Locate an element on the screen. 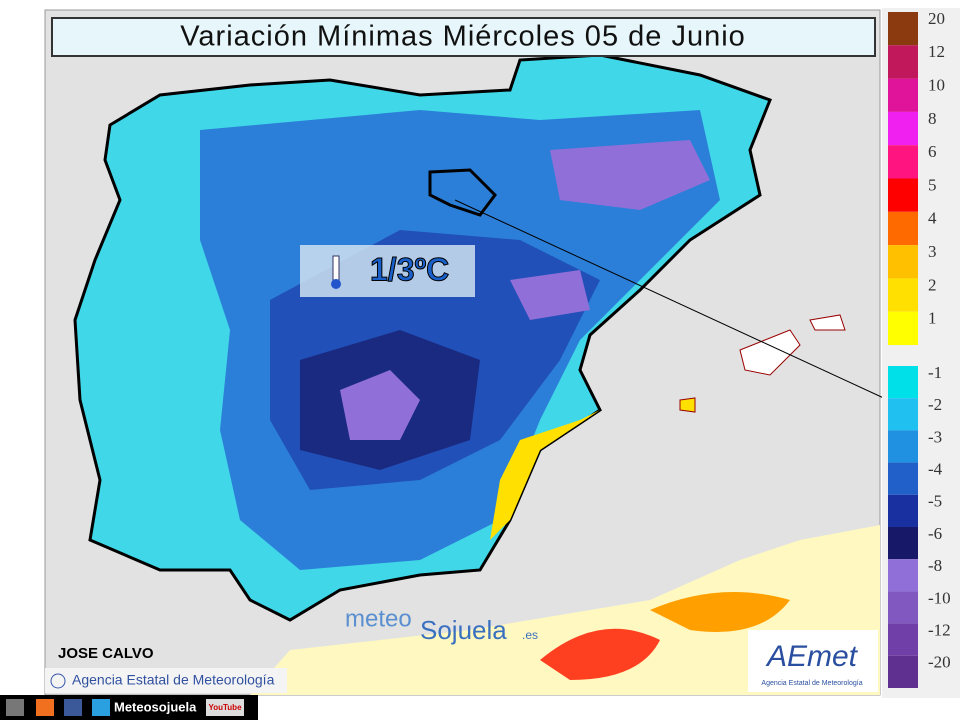 This screenshot has width=960, height=725. annotation-box is located at coordinates (387, 271).